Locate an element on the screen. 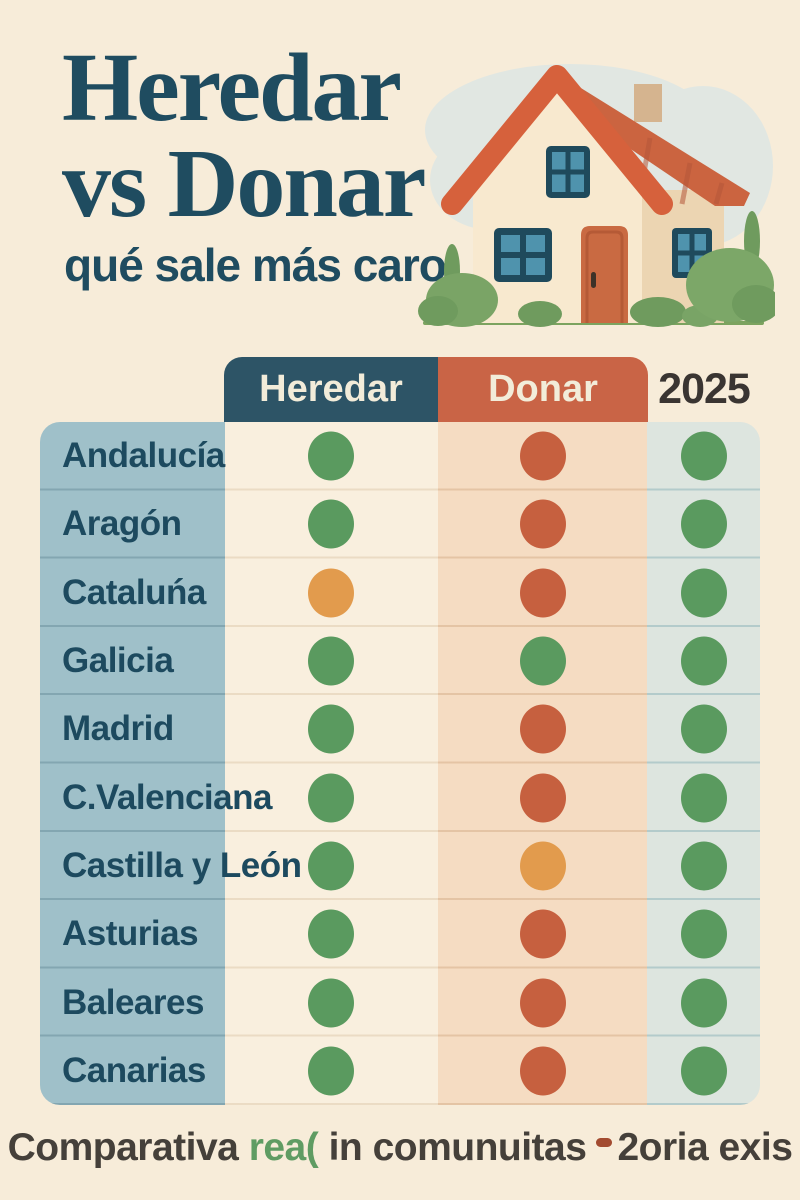  table-row: Canarias is located at coordinates (400, 1071).